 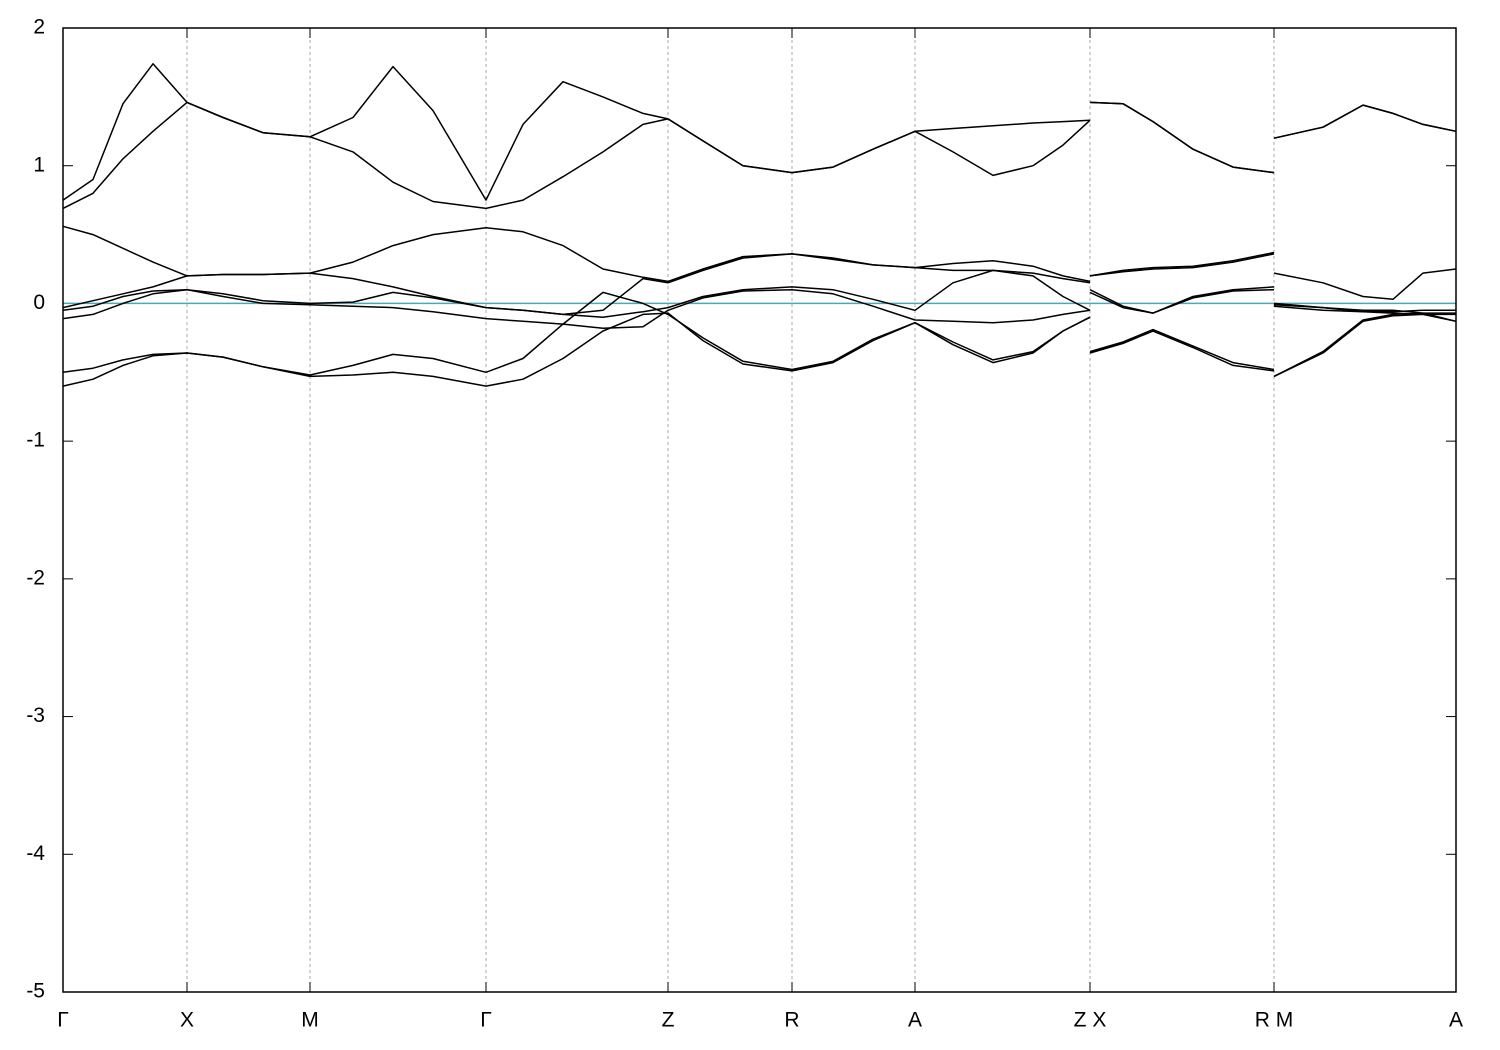 I want to click on y-tick-label: -4, so click(x=35, y=853).